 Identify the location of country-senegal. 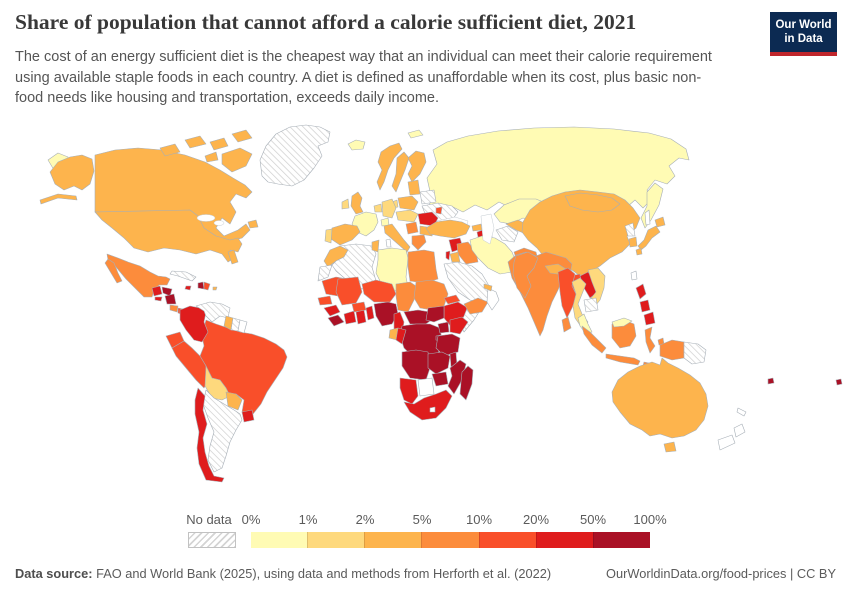
(325, 300).